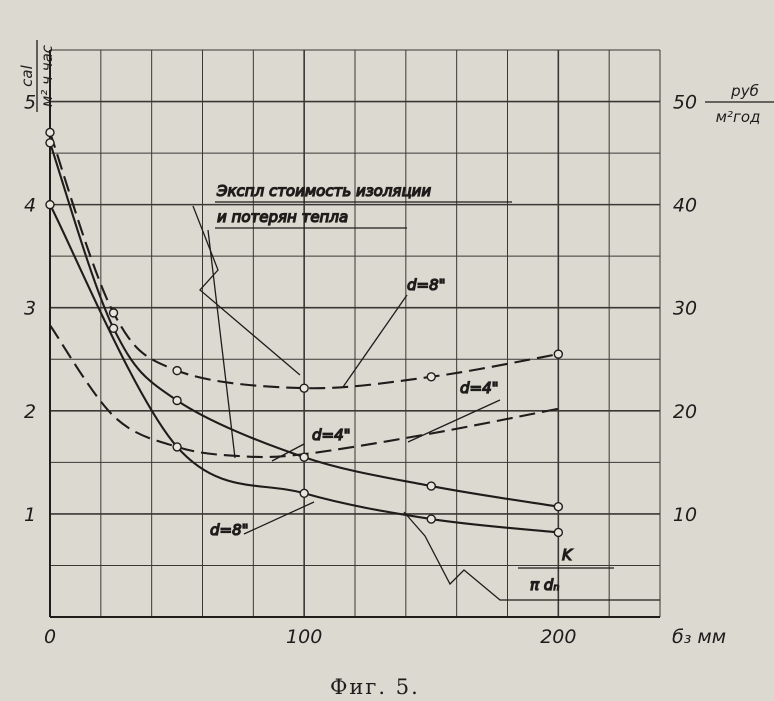 This screenshot has height=701, width=774. What do you see at coordinates (454, 421) in the screenshot?
I see `leader-d4-top` at bounding box center [454, 421].